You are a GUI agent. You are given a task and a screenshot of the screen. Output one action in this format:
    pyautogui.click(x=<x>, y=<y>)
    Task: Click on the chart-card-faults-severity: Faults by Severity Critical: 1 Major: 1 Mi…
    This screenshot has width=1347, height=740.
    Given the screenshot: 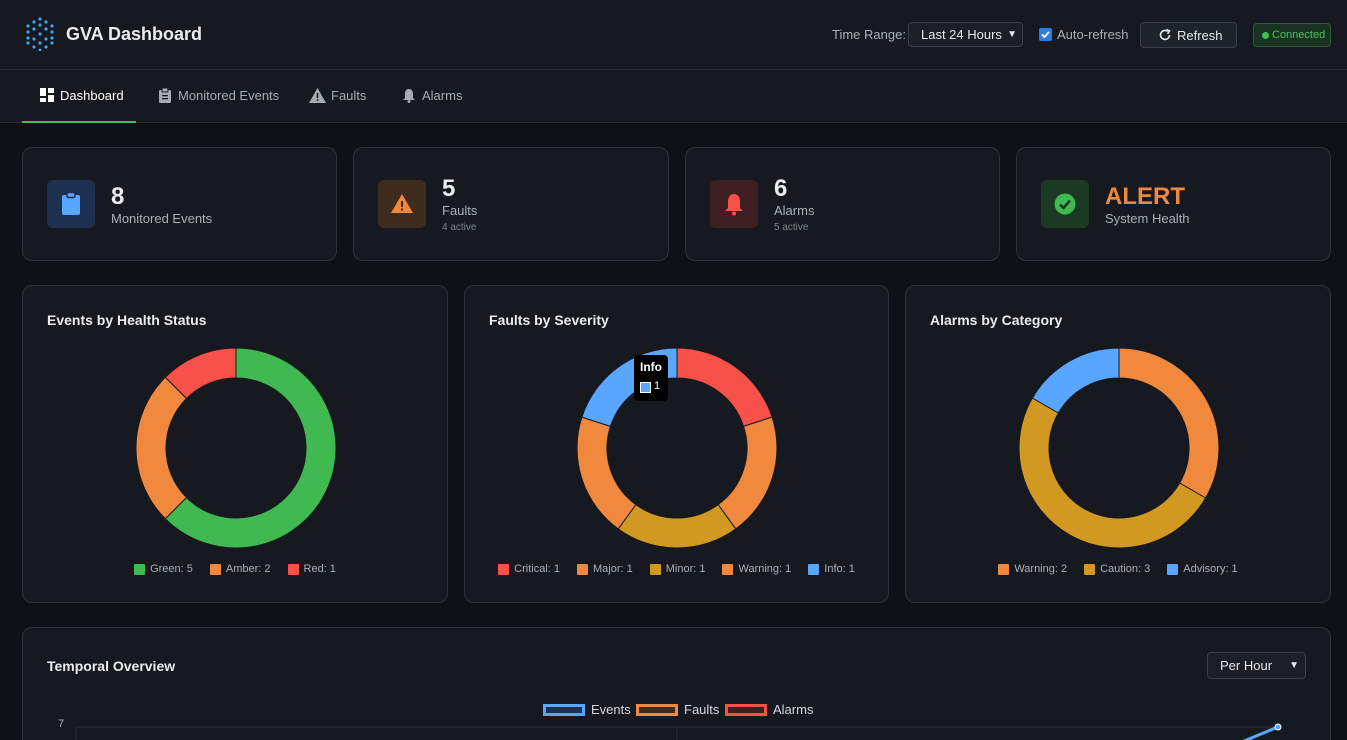 What is the action you would take?
    pyautogui.click(x=676, y=444)
    